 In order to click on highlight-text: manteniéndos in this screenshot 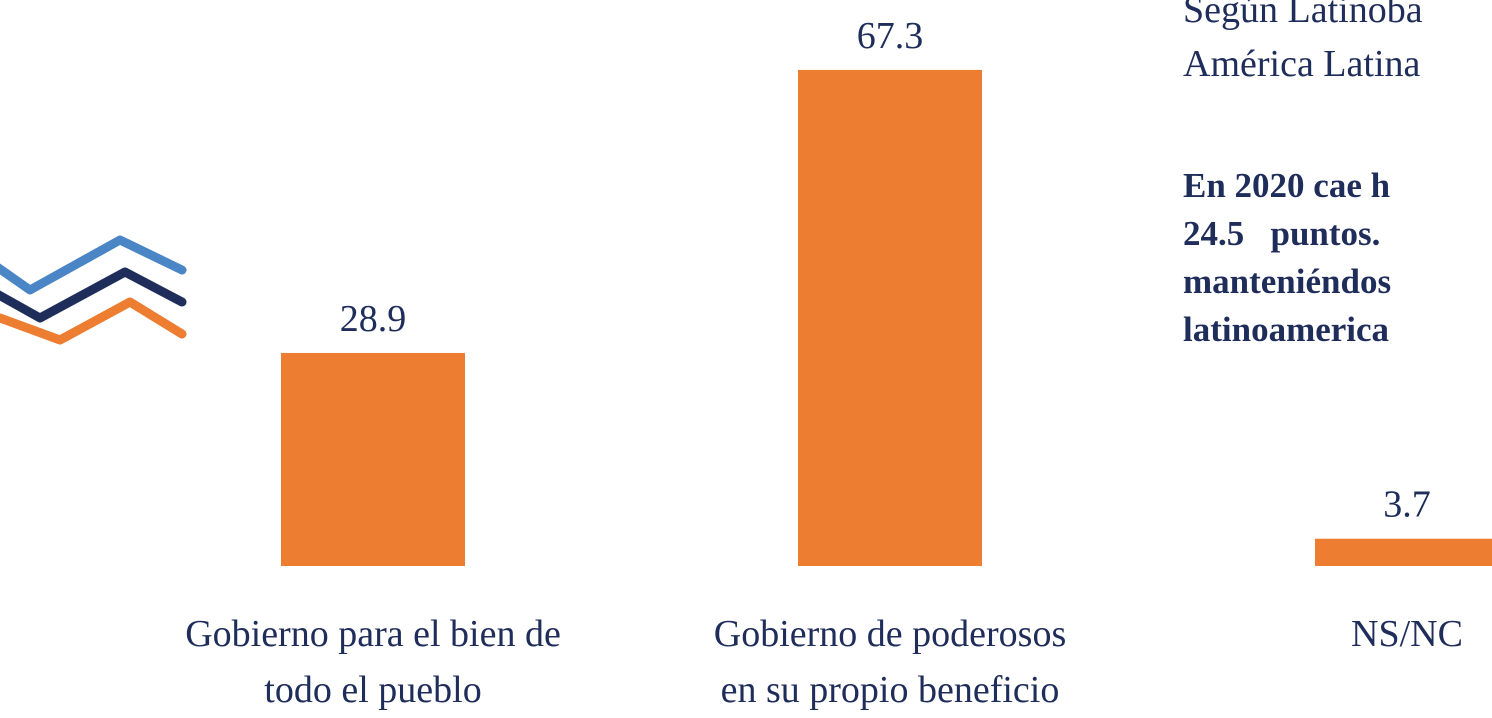, I will do `click(1287, 281)`.